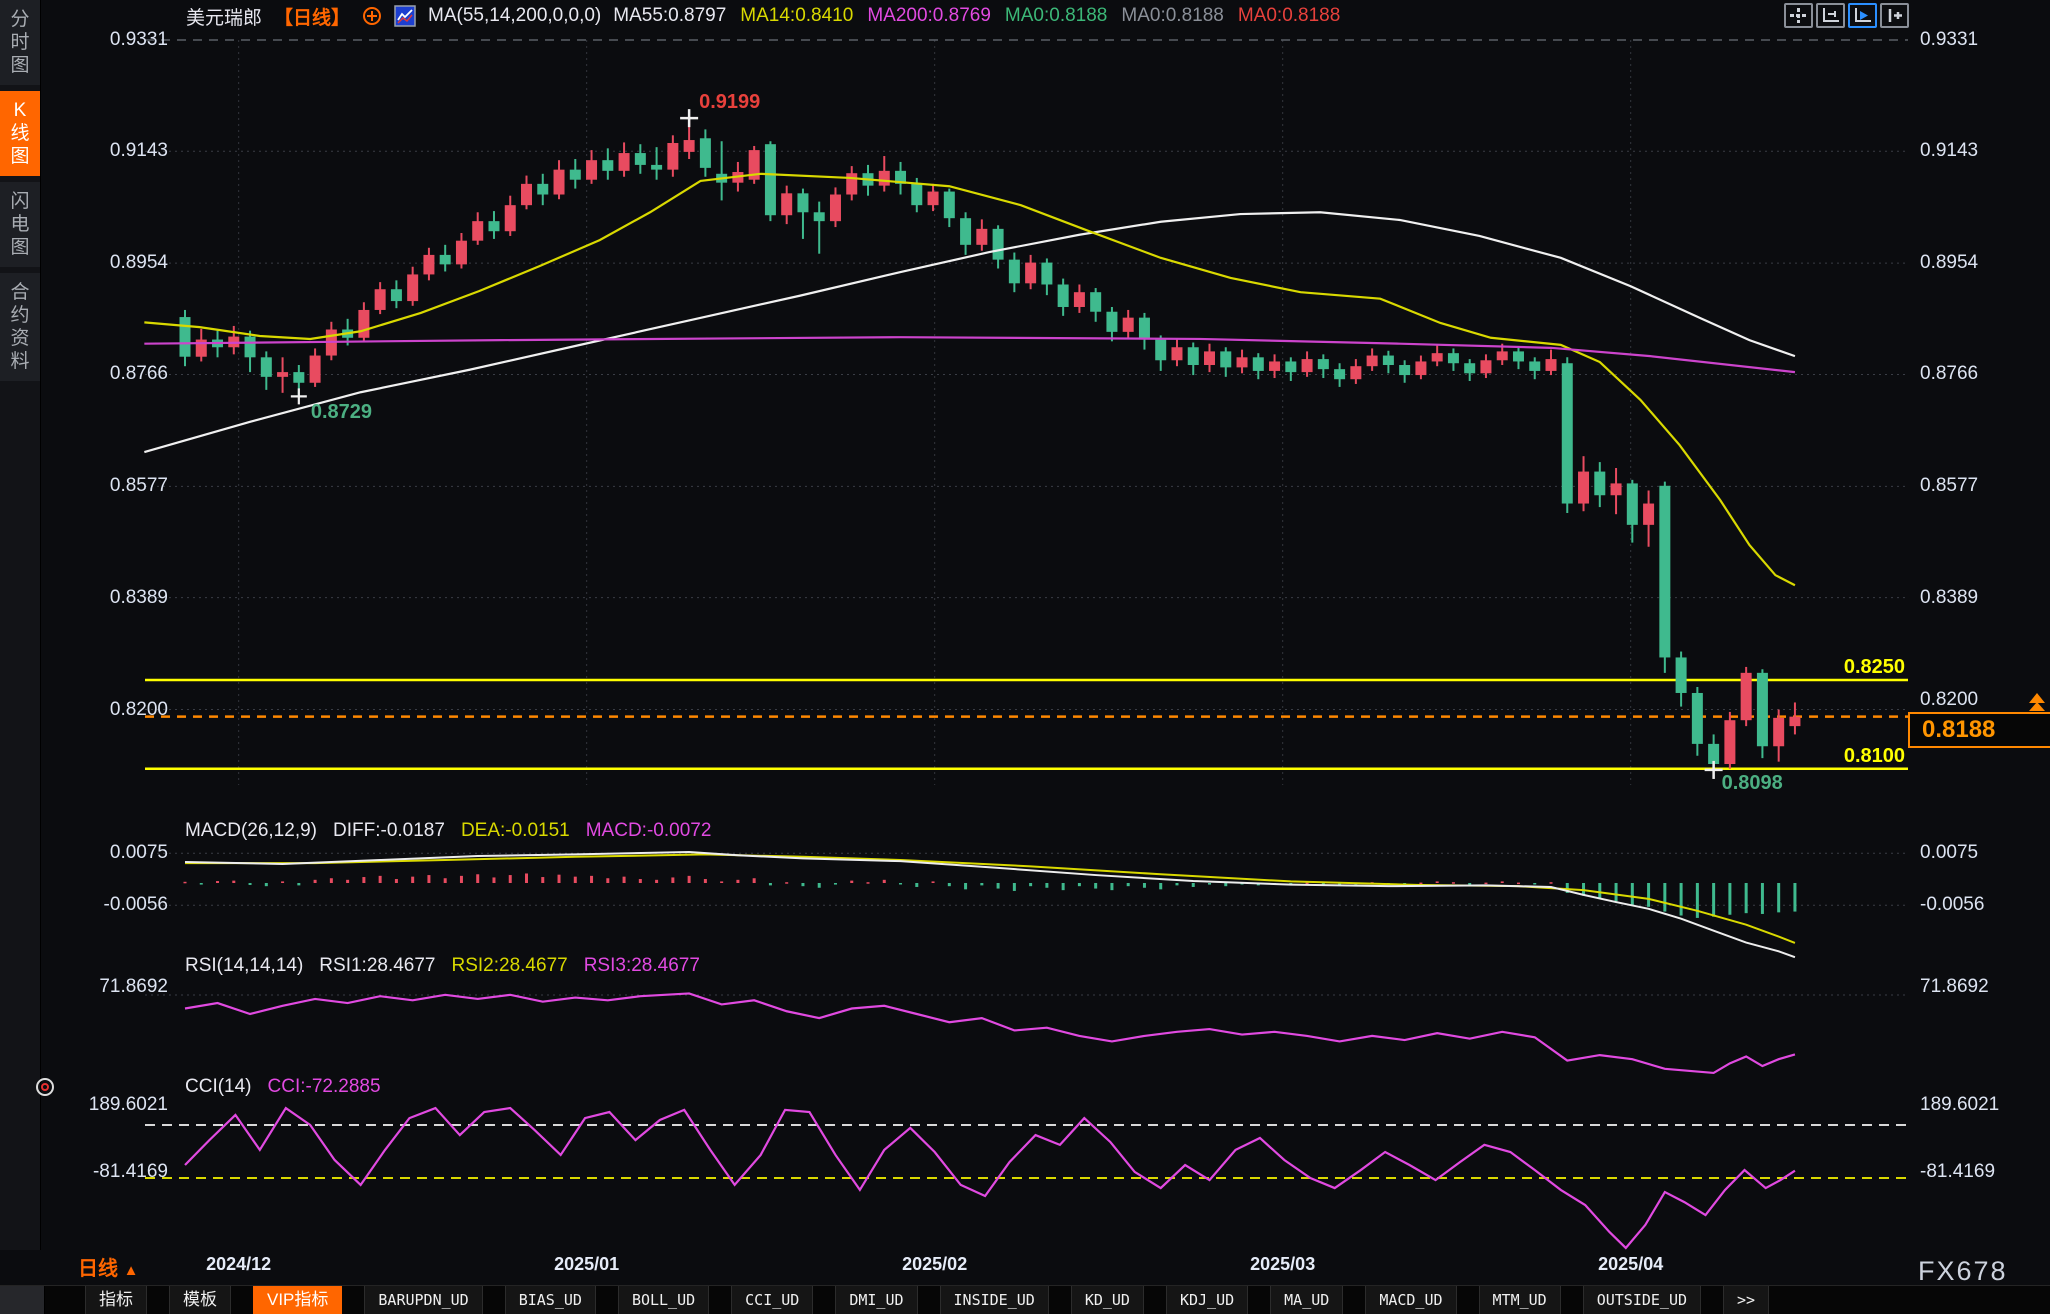 Image resolution: width=2050 pixels, height=1314 pixels. What do you see at coordinates (45, 1087) in the screenshot?
I see `bullseye-icon` at bounding box center [45, 1087].